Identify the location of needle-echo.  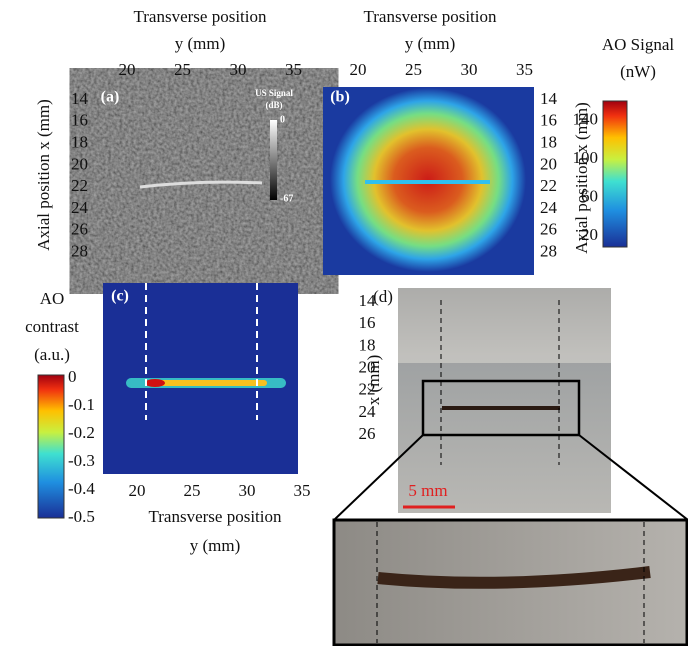
(201, 184).